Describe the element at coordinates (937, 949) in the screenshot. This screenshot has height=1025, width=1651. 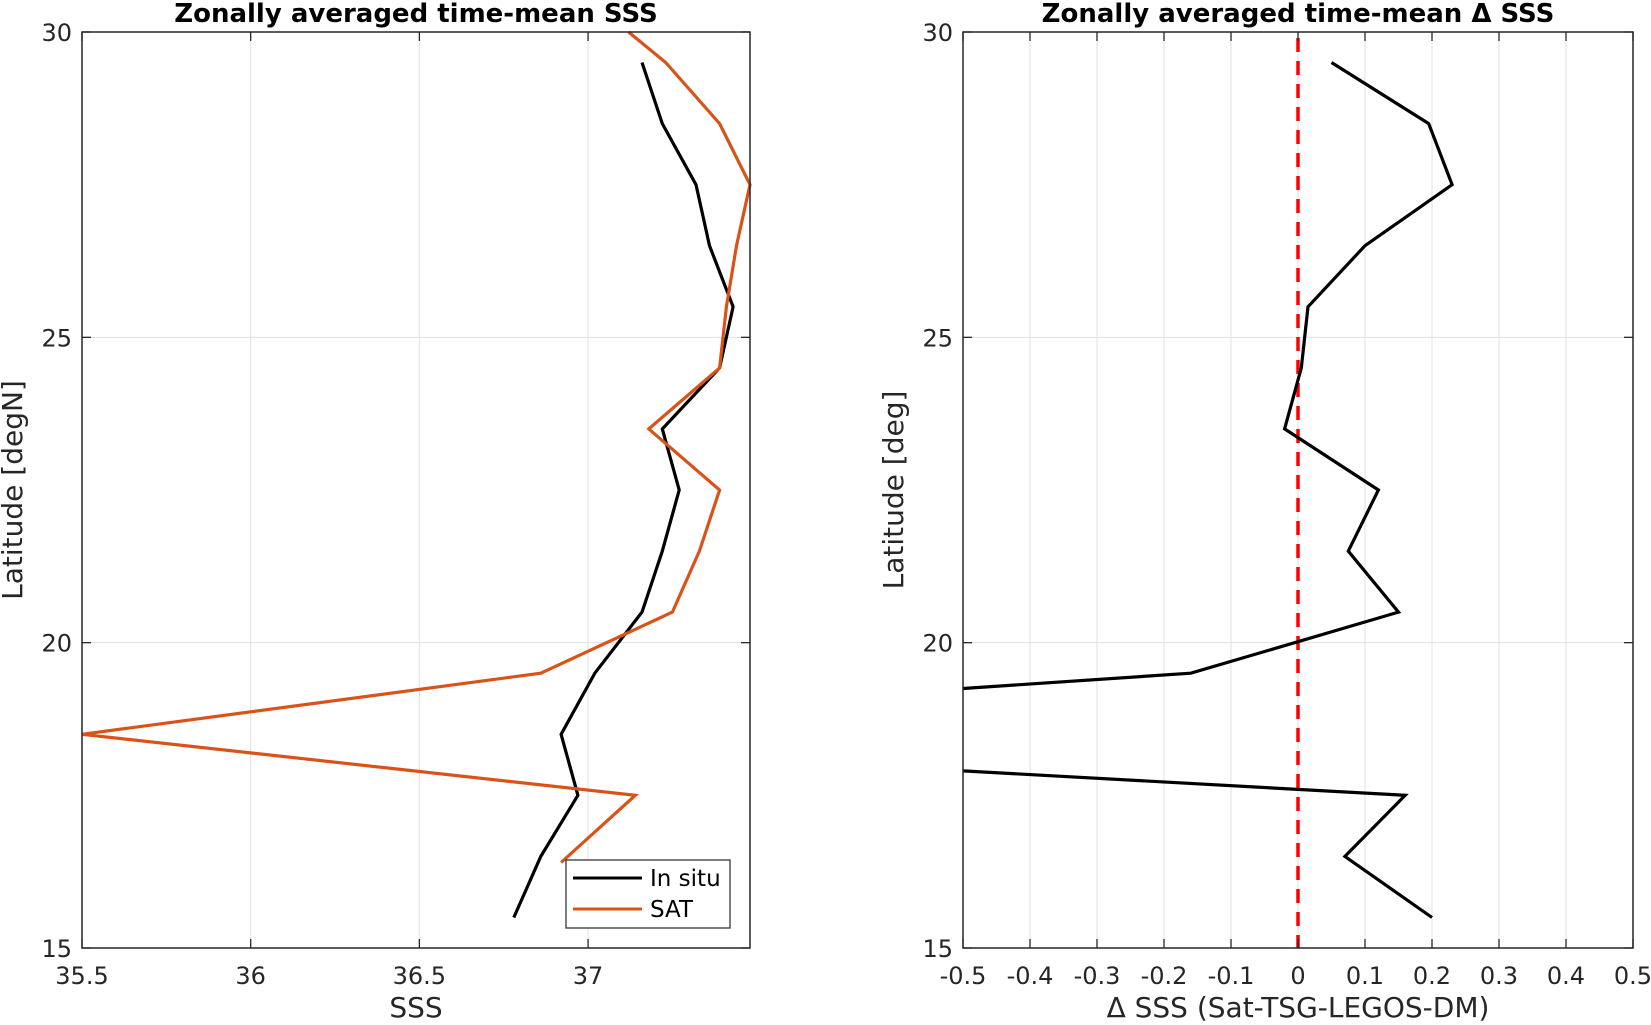
I see `delta-sss-ytick-label: 15` at that location.